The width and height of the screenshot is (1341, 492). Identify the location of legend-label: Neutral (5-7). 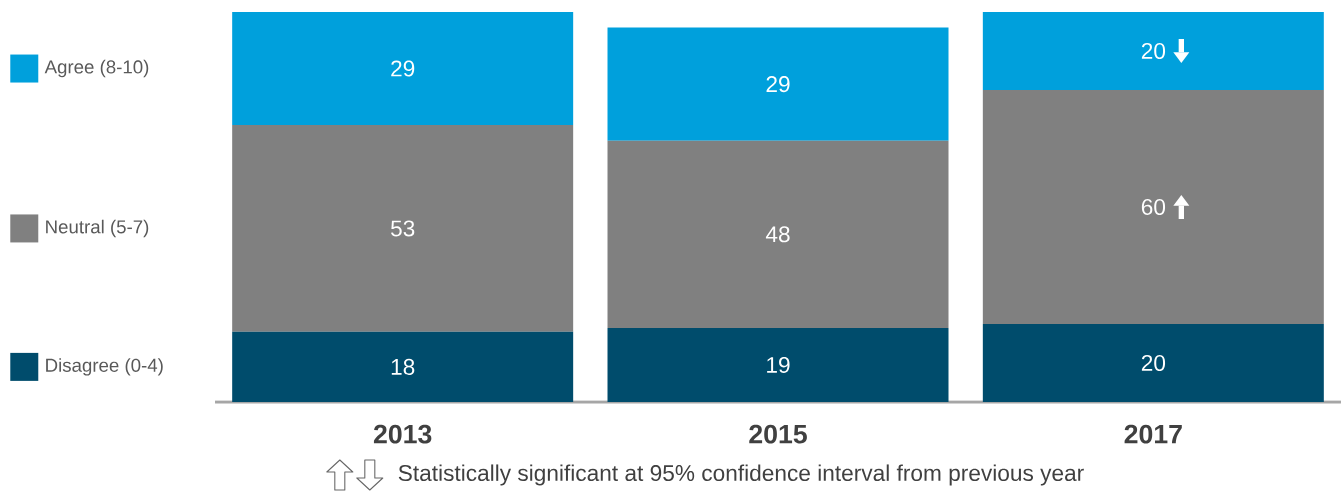
(97, 228).